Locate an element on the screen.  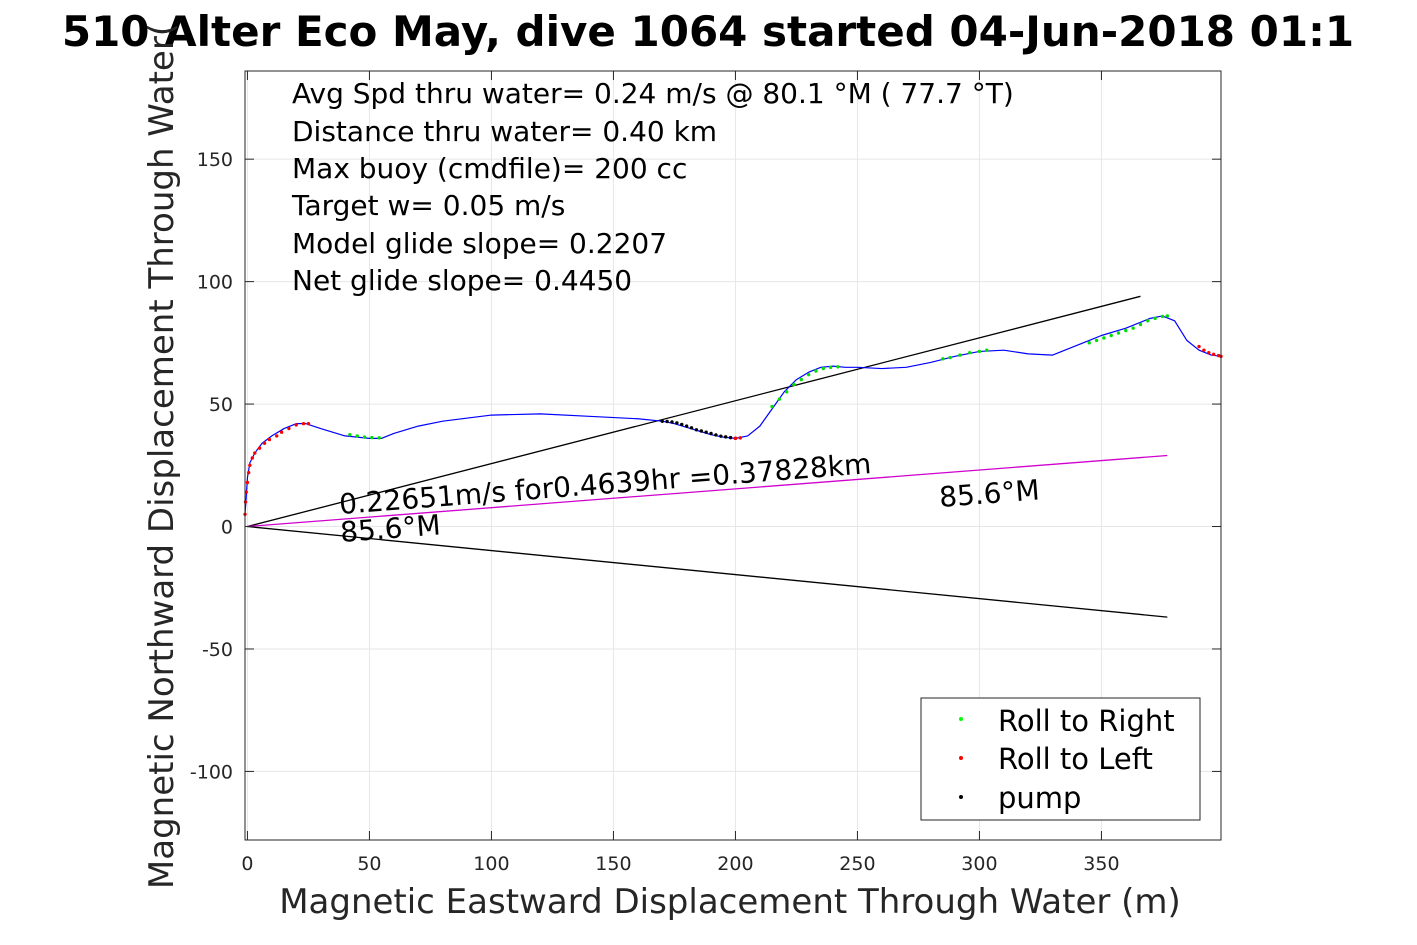
legend-marker-roll-right is located at coordinates (961, 719).